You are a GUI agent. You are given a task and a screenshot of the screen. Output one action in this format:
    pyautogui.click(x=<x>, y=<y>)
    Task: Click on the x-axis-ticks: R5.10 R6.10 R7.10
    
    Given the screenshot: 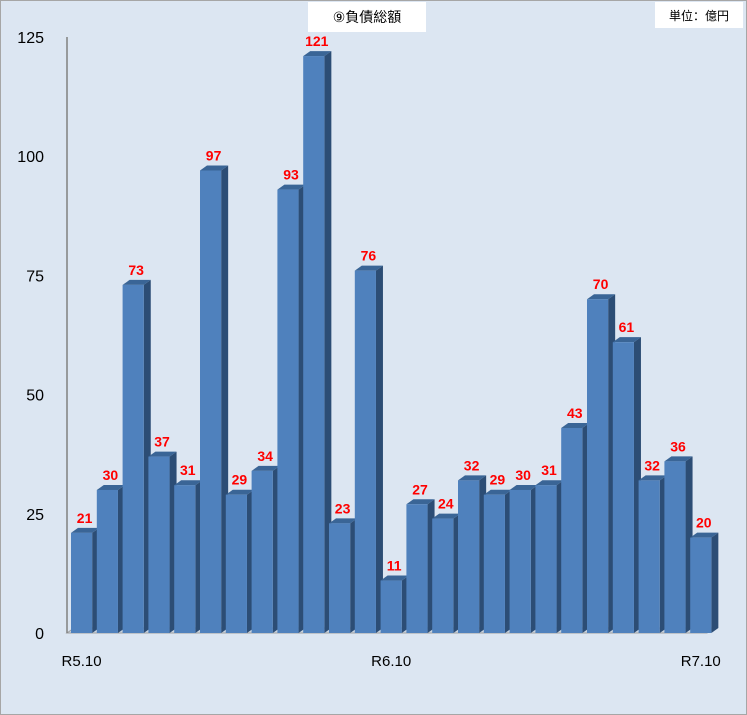 What is the action you would take?
    pyautogui.click(x=391, y=661)
    